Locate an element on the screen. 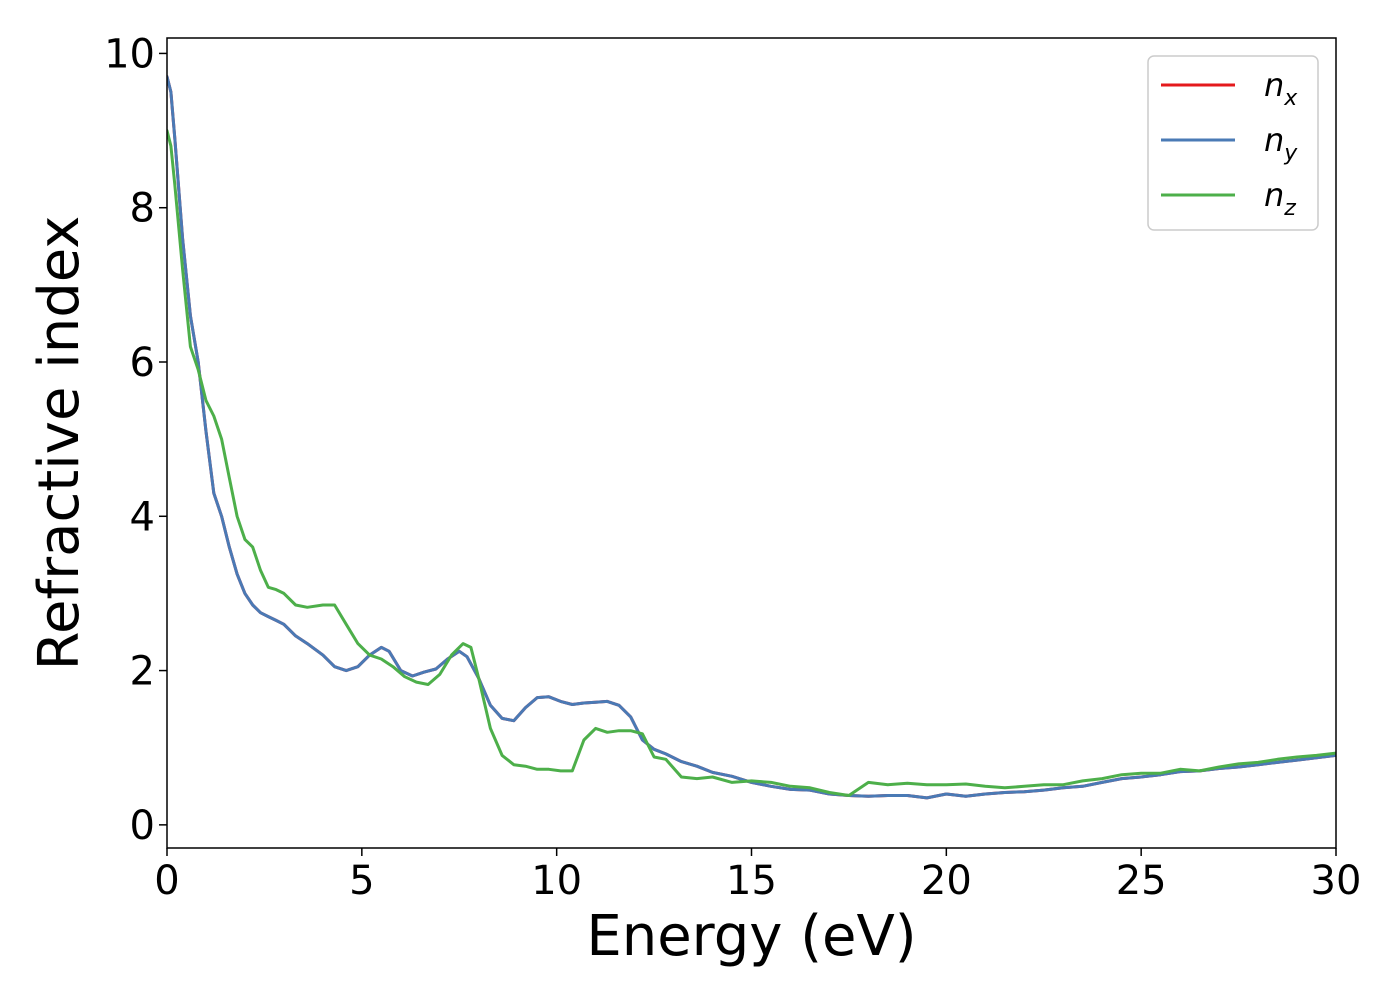  x-axis-ticks: 0 5 10 15 20 25 30 is located at coordinates (757, 876).